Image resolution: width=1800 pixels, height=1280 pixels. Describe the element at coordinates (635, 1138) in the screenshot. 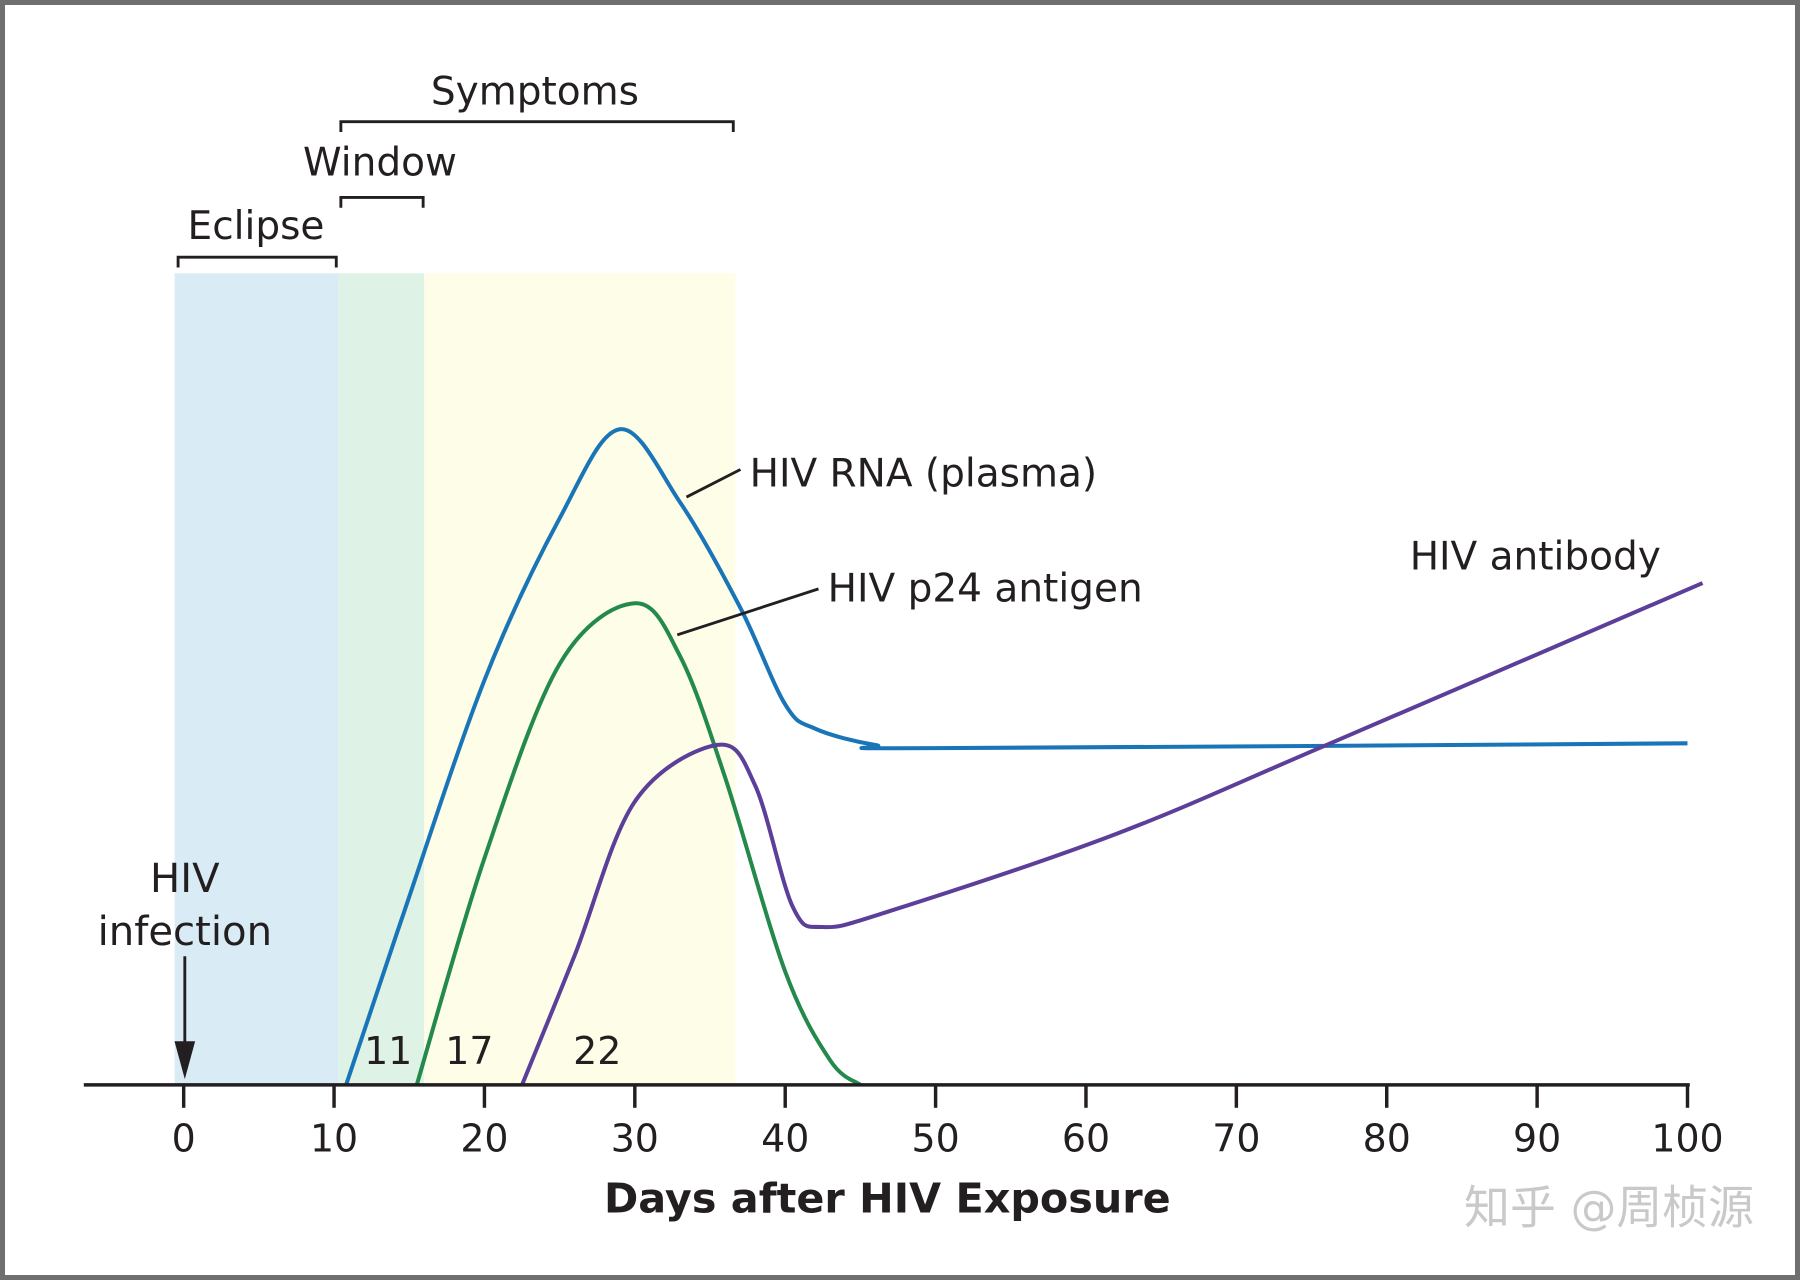

I see `x-tick-label: 30` at that location.